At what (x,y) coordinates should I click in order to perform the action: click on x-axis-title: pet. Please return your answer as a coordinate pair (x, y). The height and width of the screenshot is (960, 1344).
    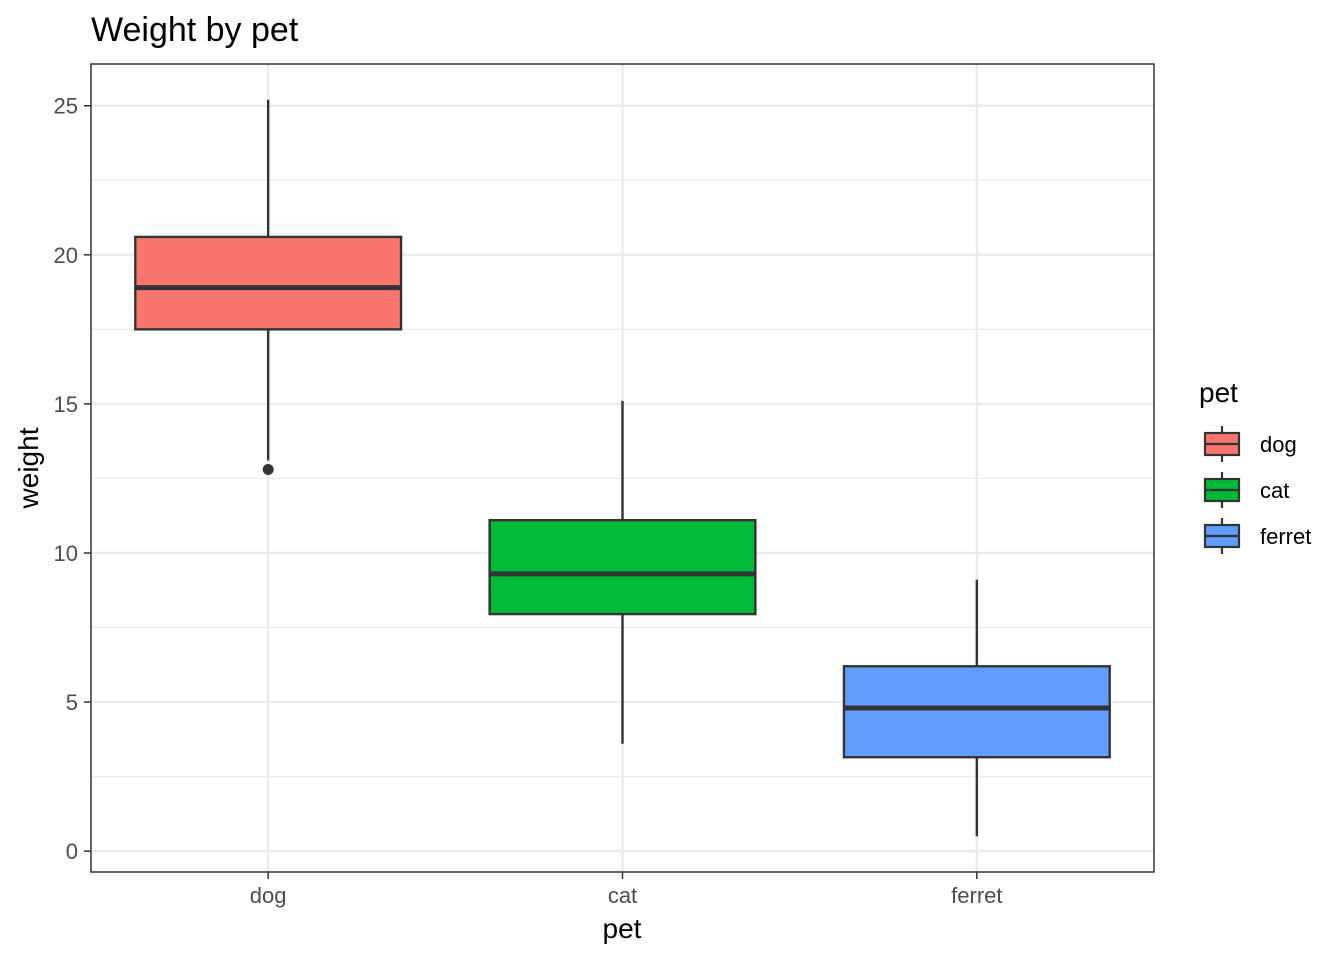
    Looking at the image, I should click on (622, 928).